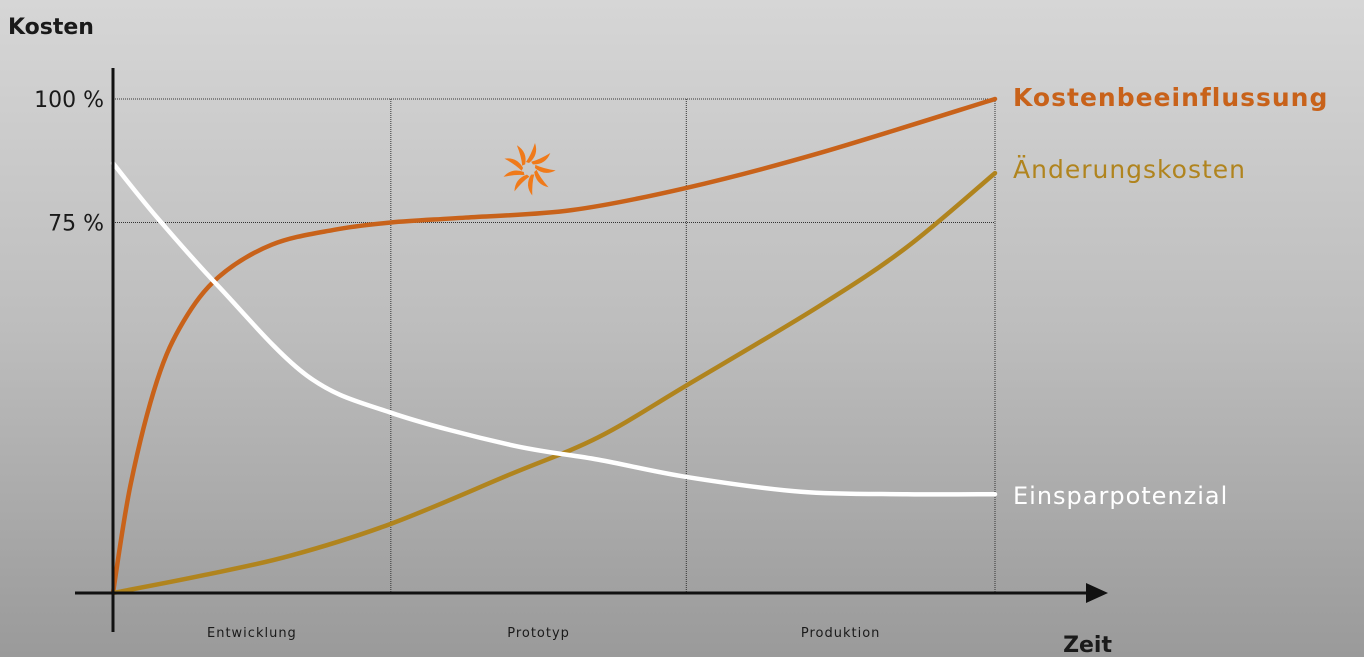  What do you see at coordinates (1120, 496) in the screenshot?
I see `series-label-2: Einsparpotenzial` at bounding box center [1120, 496].